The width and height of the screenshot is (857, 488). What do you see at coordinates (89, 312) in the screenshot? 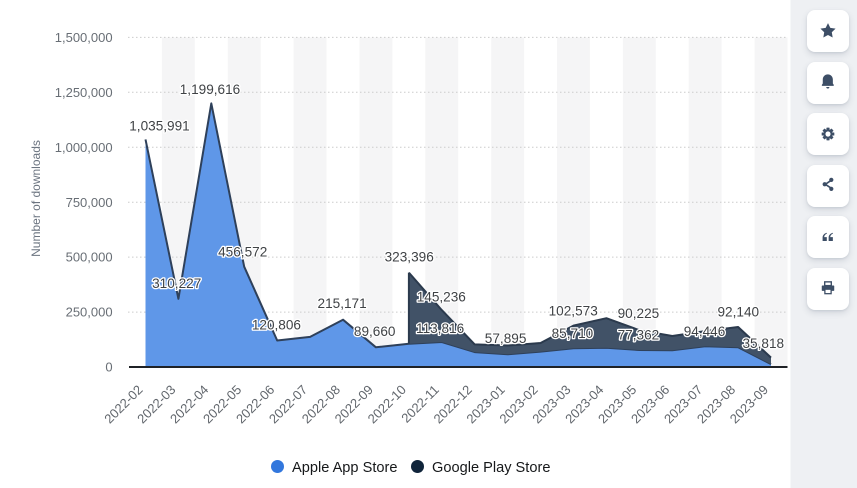
I see `svg-text: 250,000` at bounding box center [89, 312].